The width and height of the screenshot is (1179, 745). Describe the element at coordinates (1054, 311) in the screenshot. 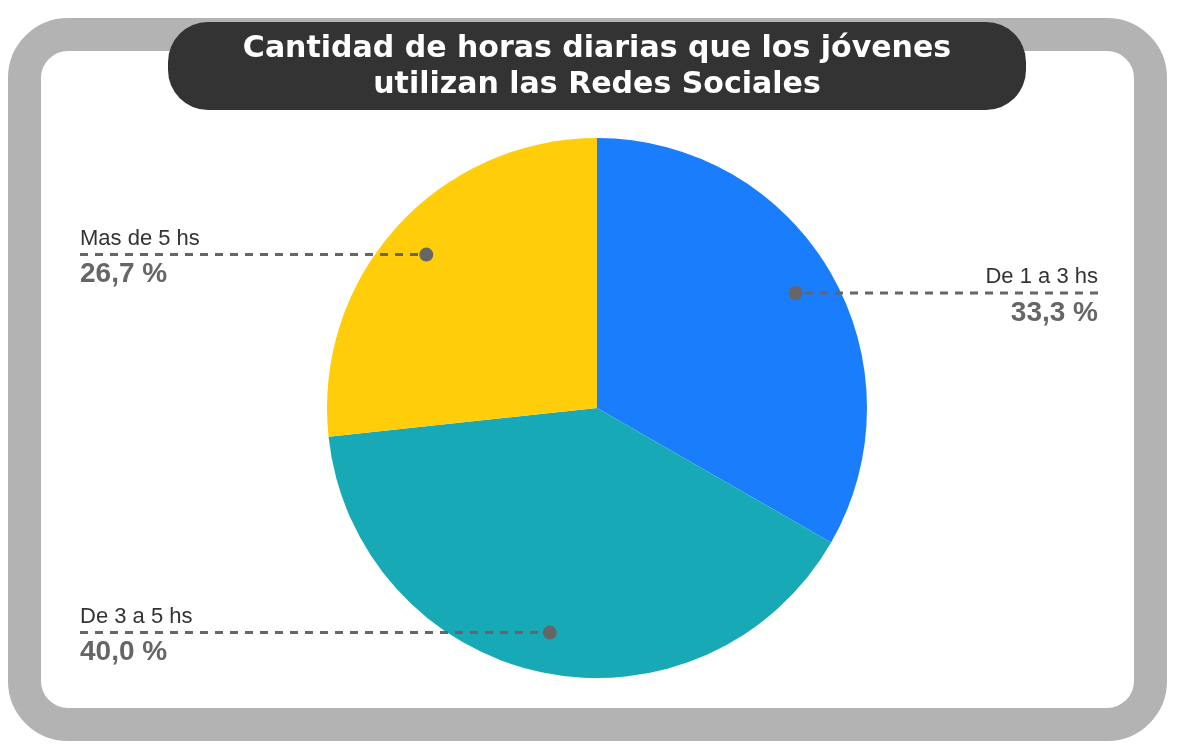

I see `data-label: 33,3 %` at that location.